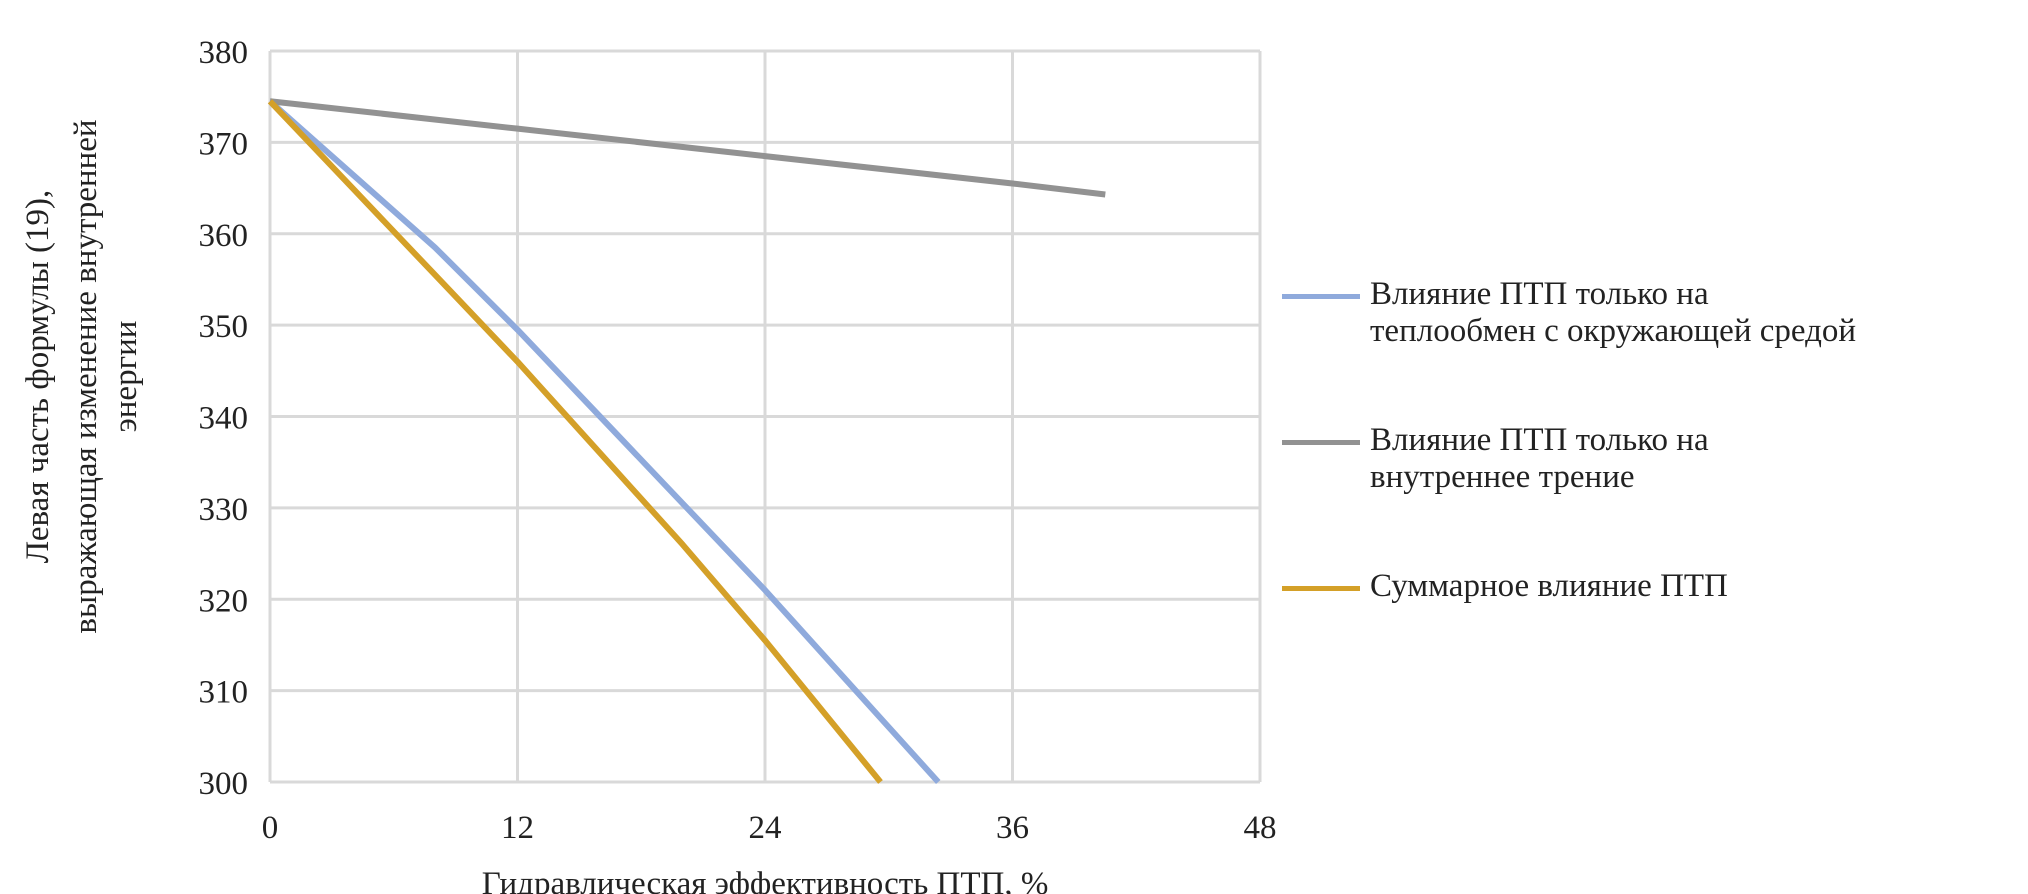  I want to click on y-tick-label: 380, so click(224, 53).